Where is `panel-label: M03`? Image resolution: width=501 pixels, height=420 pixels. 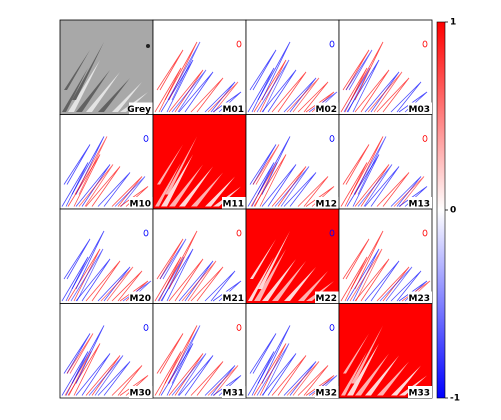
panel-label: M03 is located at coordinates (419, 110).